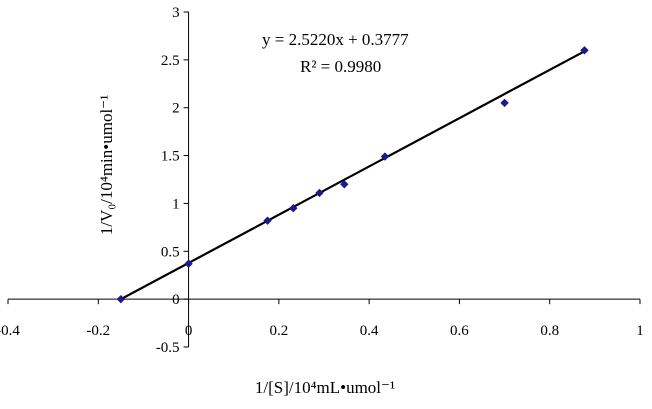 The height and width of the screenshot is (409, 652). Describe the element at coordinates (549, 331) in the screenshot. I see `x-tick-label: 0.8` at that location.